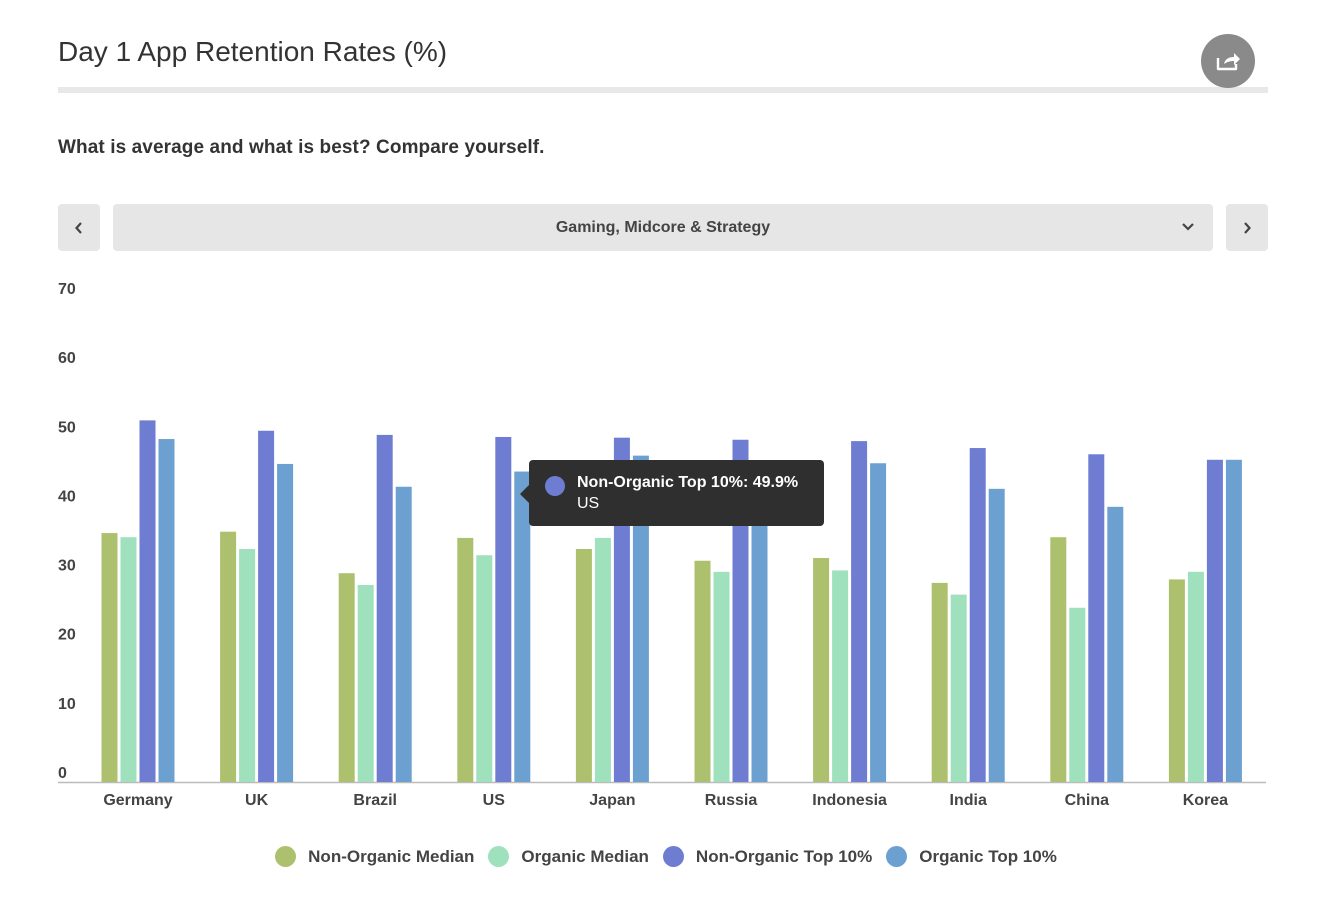 The image size is (1332, 918). Describe the element at coordinates (663, 90) in the screenshot. I see `title-divider` at that location.